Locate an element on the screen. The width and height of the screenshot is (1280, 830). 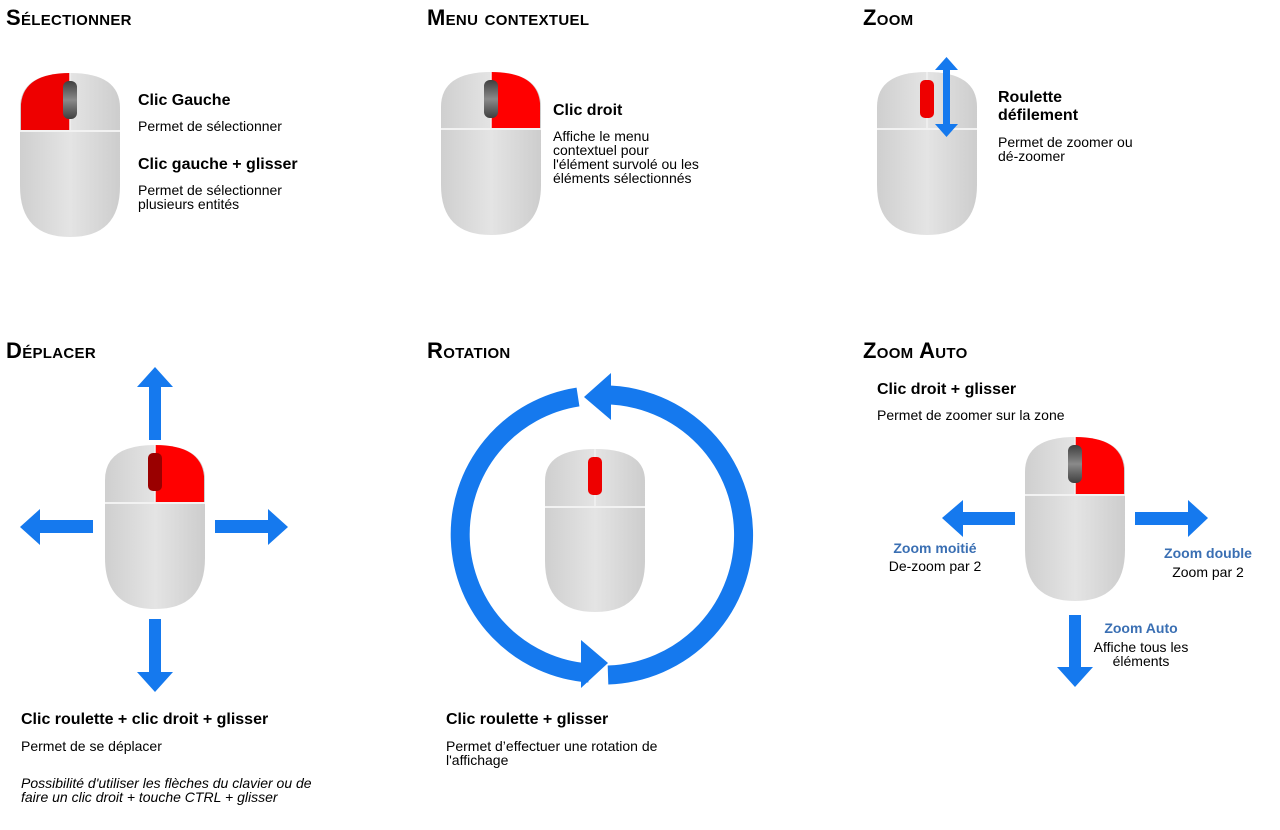
move-action-description: Permet de se déplacer is located at coordinates (91, 746).